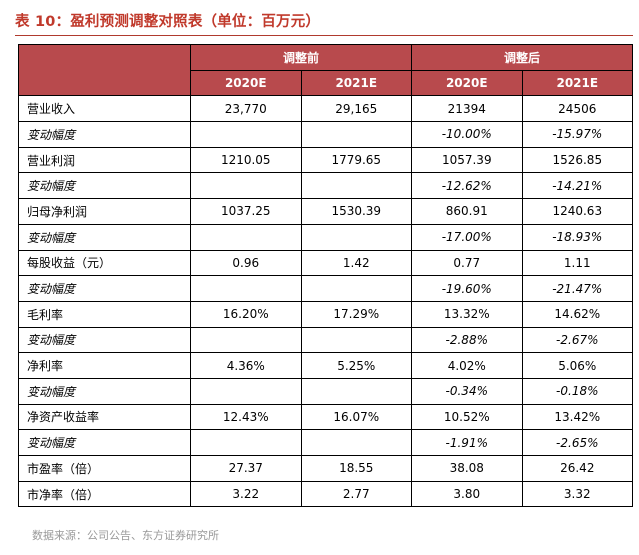 Image resolution: width=639 pixels, height=555 pixels. Describe the element at coordinates (104, 109) in the screenshot. I see `row-label: 营业收入` at that location.